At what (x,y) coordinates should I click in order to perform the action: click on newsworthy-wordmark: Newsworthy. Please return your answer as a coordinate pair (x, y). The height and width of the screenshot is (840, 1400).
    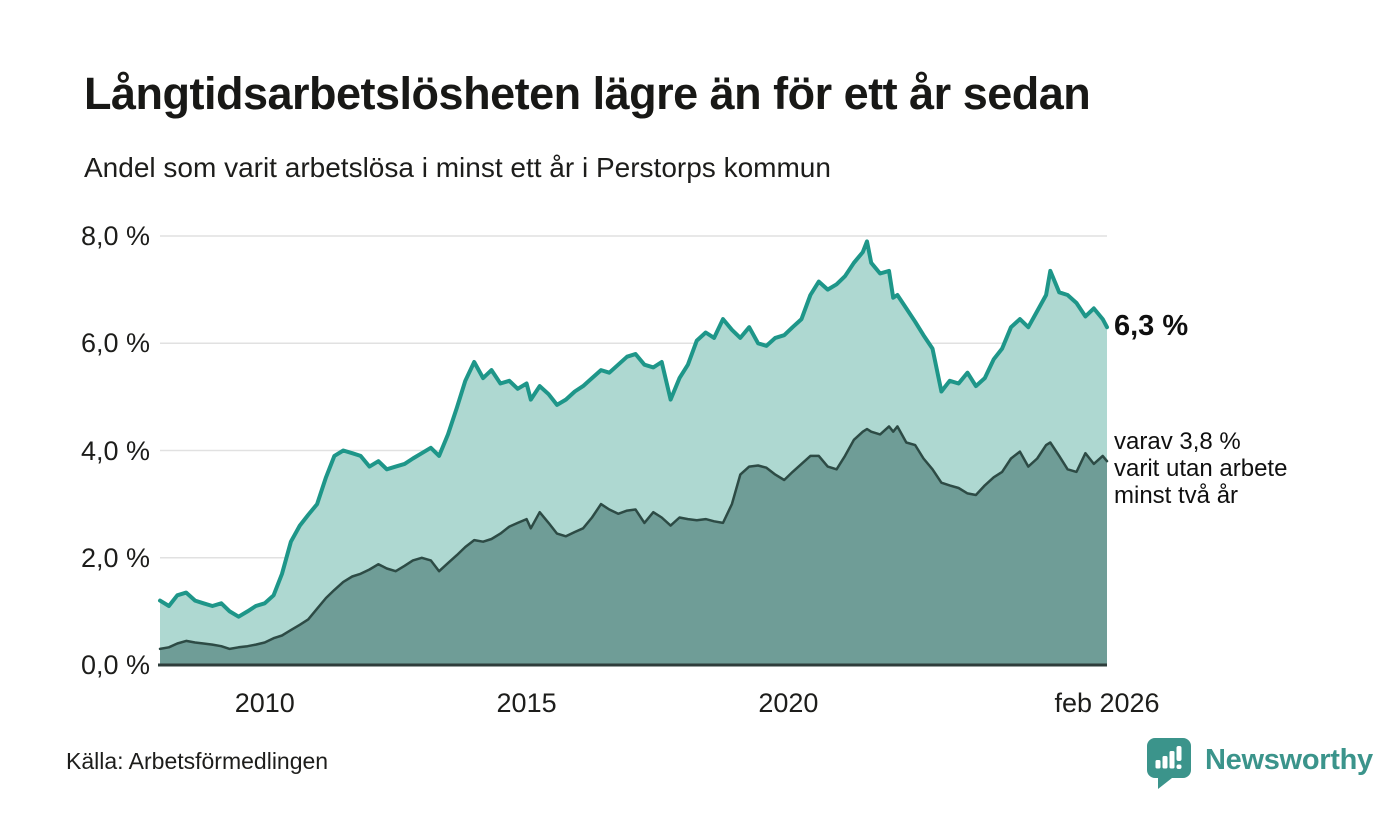
    Looking at the image, I should click on (1289, 760).